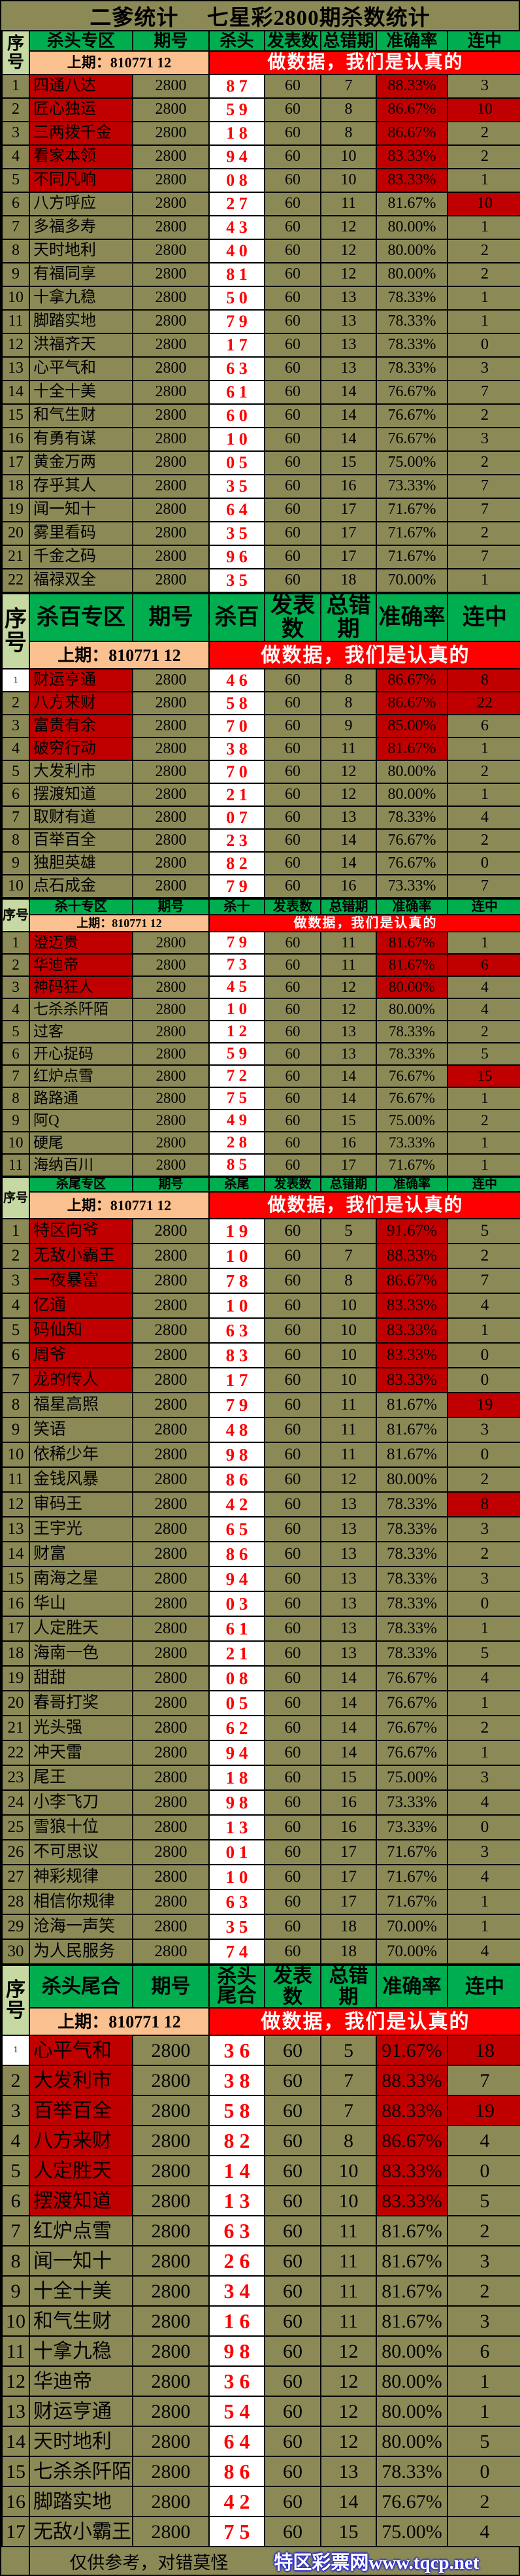 Image resolution: width=520 pixels, height=2576 pixels. What do you see at coordinates (81, 1099) in the screenshot?
I see `player-name-cell: 路路通` at bounding box center [81, 1099].